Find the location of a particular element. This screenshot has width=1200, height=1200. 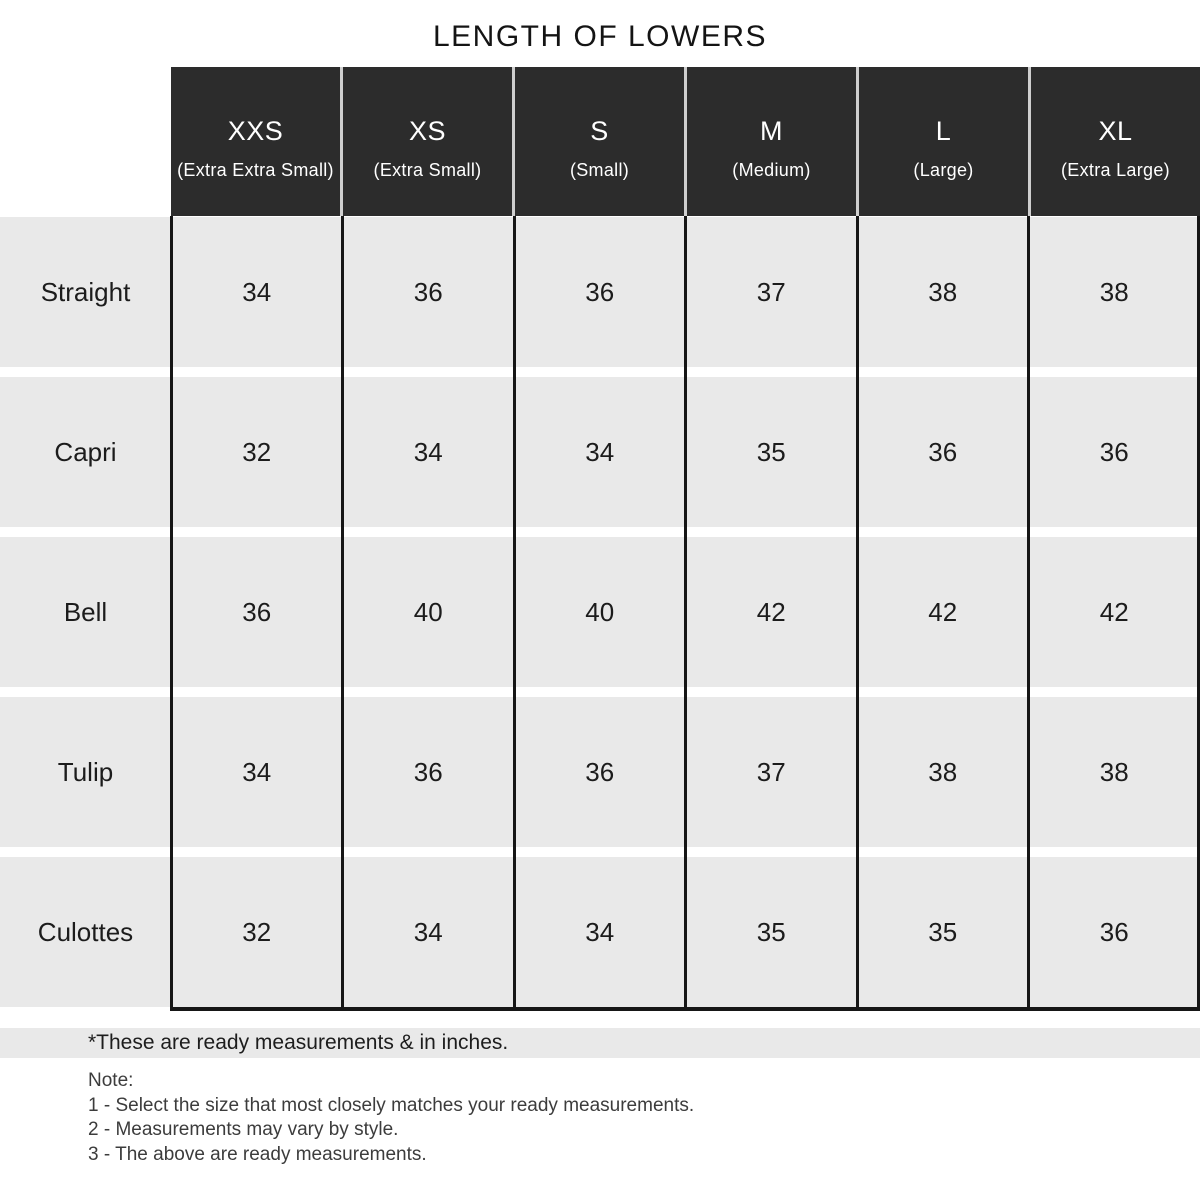

size-code: S is located at coordinates (599, 131).